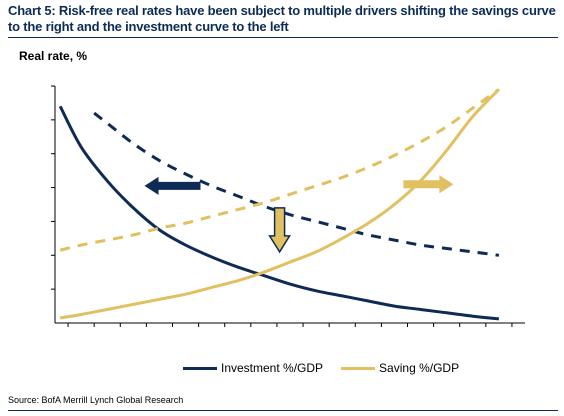 This screenshot has height=416, width=564. Describe the element at coordinates (200, 368) in the screenshot. I see `legend-swatch-investment` at that location.